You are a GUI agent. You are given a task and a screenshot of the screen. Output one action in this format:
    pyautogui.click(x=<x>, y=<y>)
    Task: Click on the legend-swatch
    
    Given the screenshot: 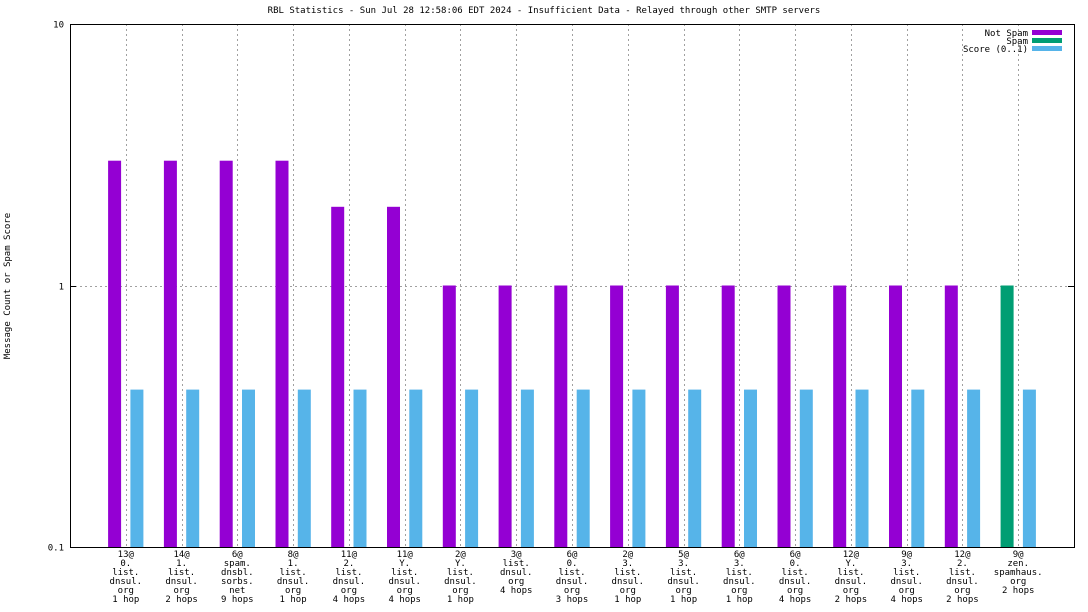 What is the action you would take?
    pyautogui.click(x=1047, y=48)
    